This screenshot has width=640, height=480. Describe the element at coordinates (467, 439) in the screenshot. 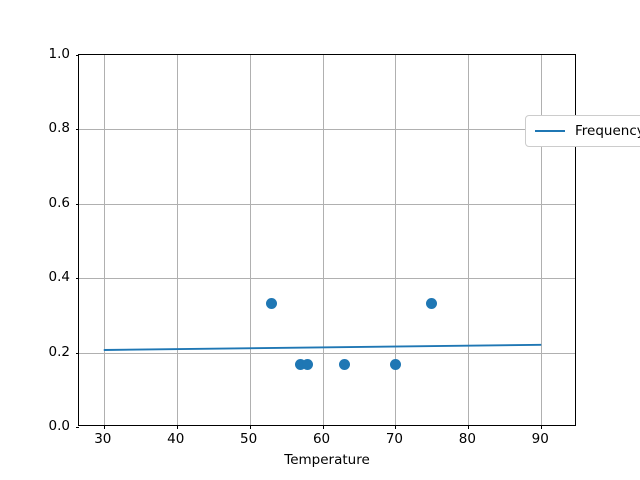

I see `x-tick-label: 80` at that location.